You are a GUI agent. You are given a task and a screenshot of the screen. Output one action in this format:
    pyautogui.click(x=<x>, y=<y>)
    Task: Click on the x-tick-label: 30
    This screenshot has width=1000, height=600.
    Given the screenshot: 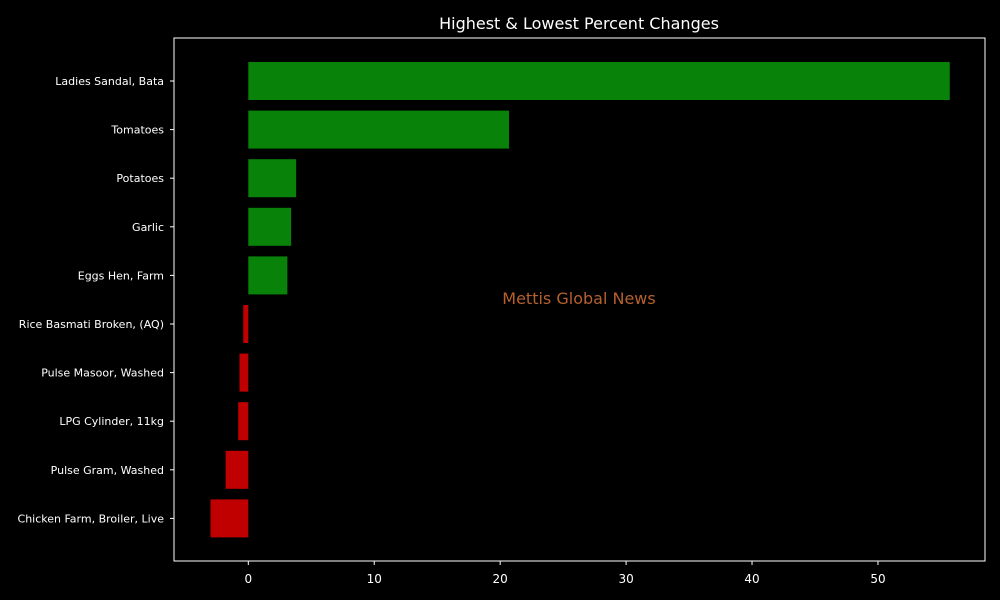 What is the action you would take?
    pyautogui.click(x=625, y=579)
    